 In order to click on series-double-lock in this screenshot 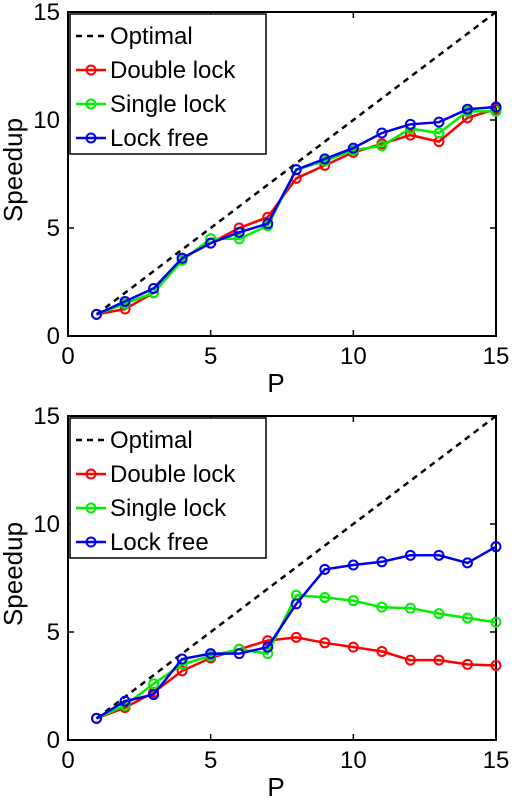, I will do `click(296, 677)`.